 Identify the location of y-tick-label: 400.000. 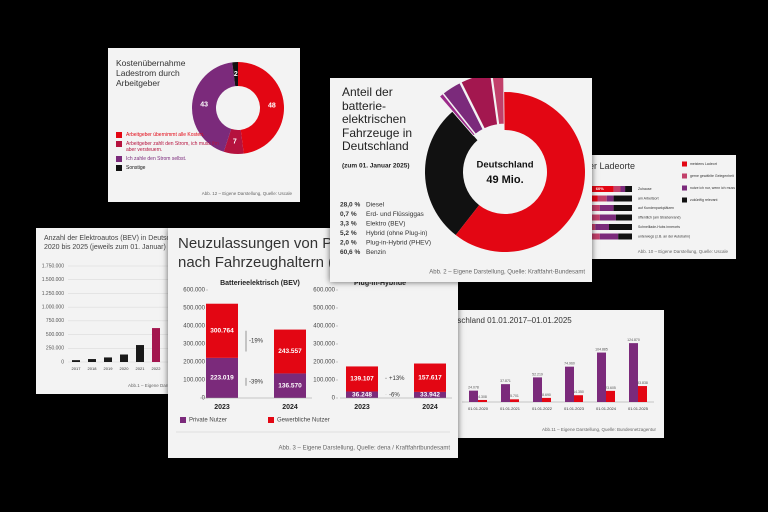
(324, 327).